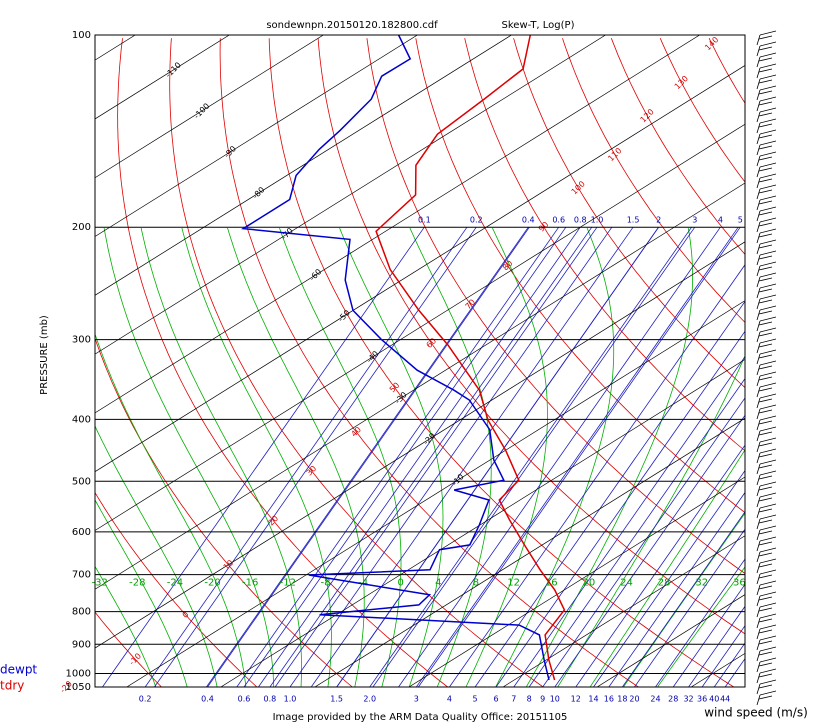 The image size is (840, 725). I want to click on x-tick-label: -4, so click(363, 583).